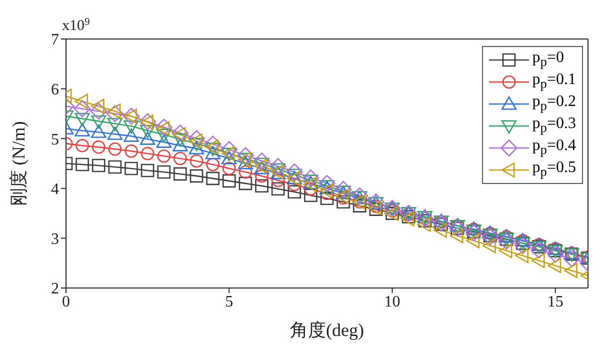  What do you see at coordinates (55, 239) in the screenshot?
I see `y-tick-label: 3` at bounding box center [55, 239].